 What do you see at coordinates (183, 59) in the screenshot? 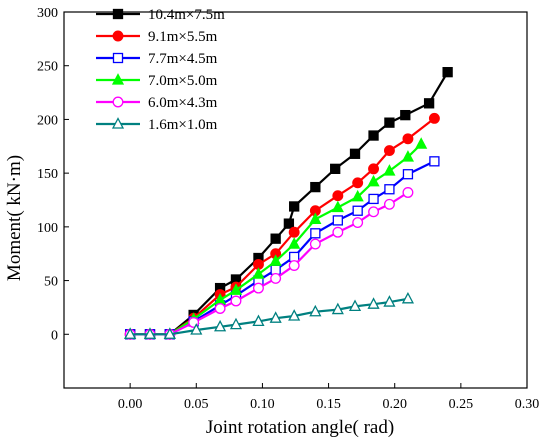
I see `legend-label: 7.7m×4.5m` at bounding box center [183, 59].